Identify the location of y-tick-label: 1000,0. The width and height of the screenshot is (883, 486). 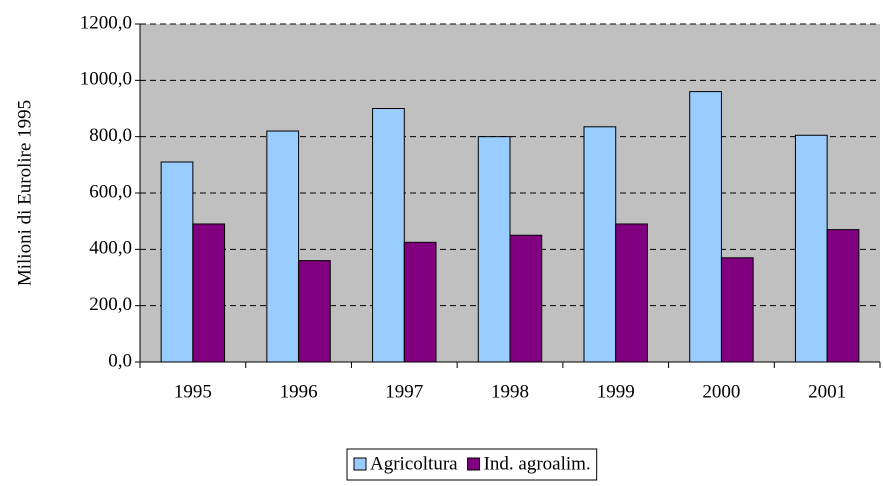
(106, 79).